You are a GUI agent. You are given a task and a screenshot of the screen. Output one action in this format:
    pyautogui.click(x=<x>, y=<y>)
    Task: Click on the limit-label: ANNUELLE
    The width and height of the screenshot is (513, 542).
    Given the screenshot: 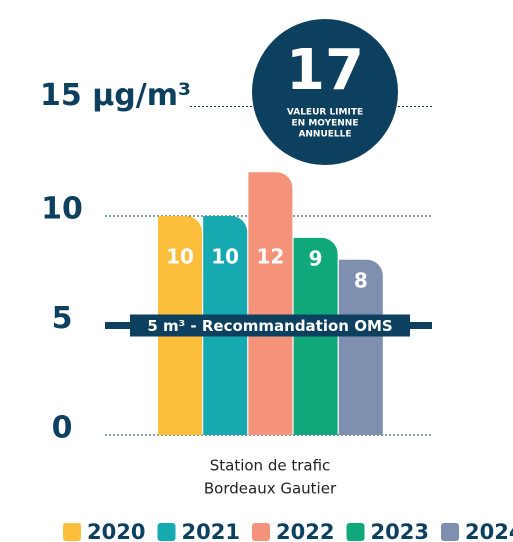 What is the action you would take?
    pyautogui.click(x=324, y=135)
    